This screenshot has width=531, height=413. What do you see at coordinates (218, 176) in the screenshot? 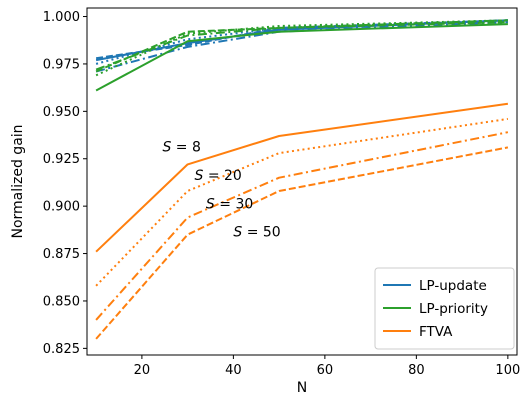
I see `annotation-label: S = 20` at bounding box center [218, 176].